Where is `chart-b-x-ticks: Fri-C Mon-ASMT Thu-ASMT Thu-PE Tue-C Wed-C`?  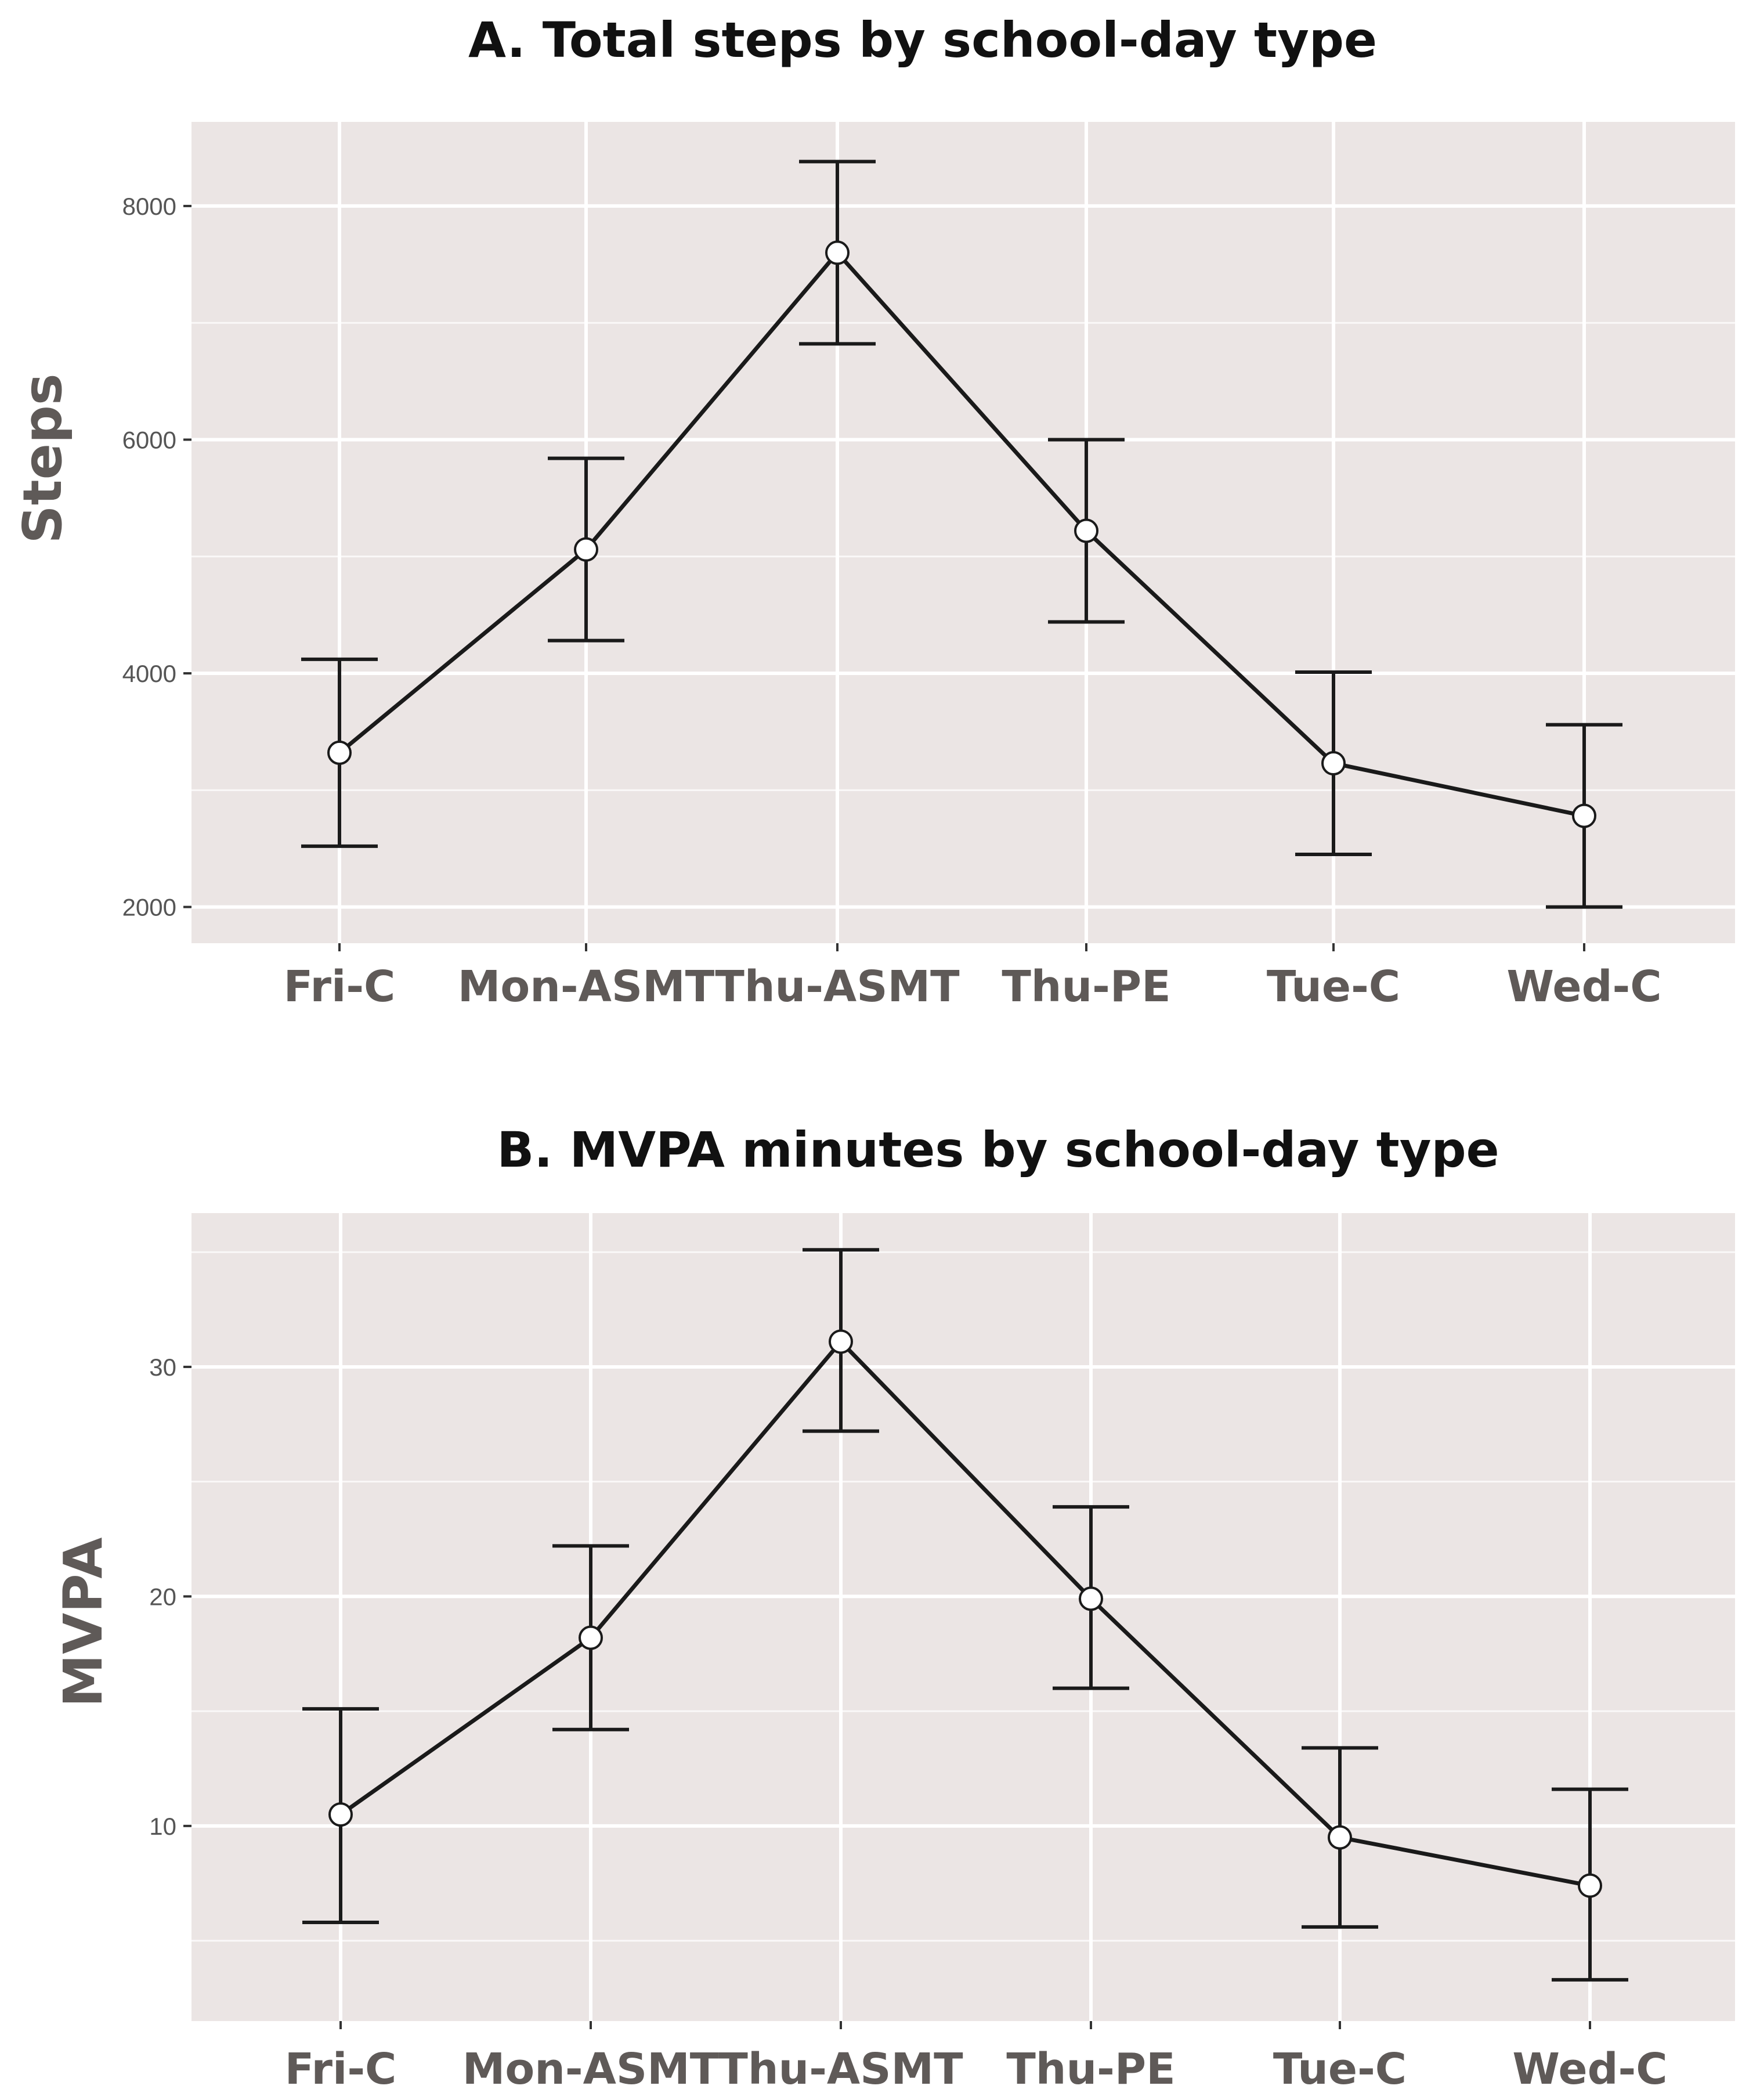
chart-b-x-ticks: Fri-C Mon-ASMT Thu-ASMT Thu-PE Tue-C Wed-C is located at coordinates (976, 2057).